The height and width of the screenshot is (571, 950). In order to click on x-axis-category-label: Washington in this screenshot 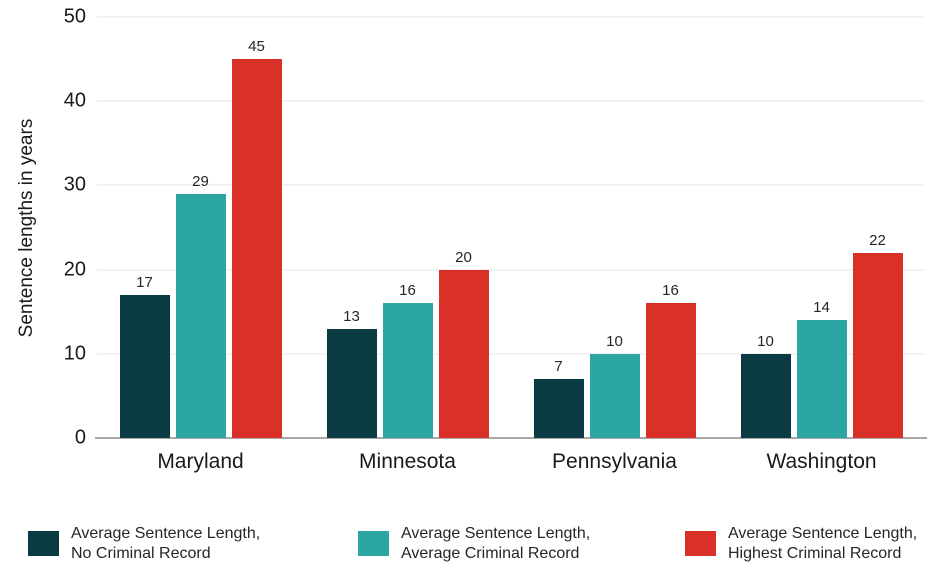, I will do `click(821, 461)`.